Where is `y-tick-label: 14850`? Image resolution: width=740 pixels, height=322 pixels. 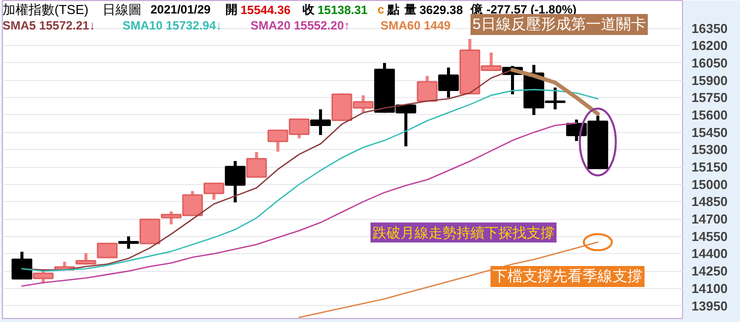
y-tick-label: 14850 is located at coordinates (710, 202).